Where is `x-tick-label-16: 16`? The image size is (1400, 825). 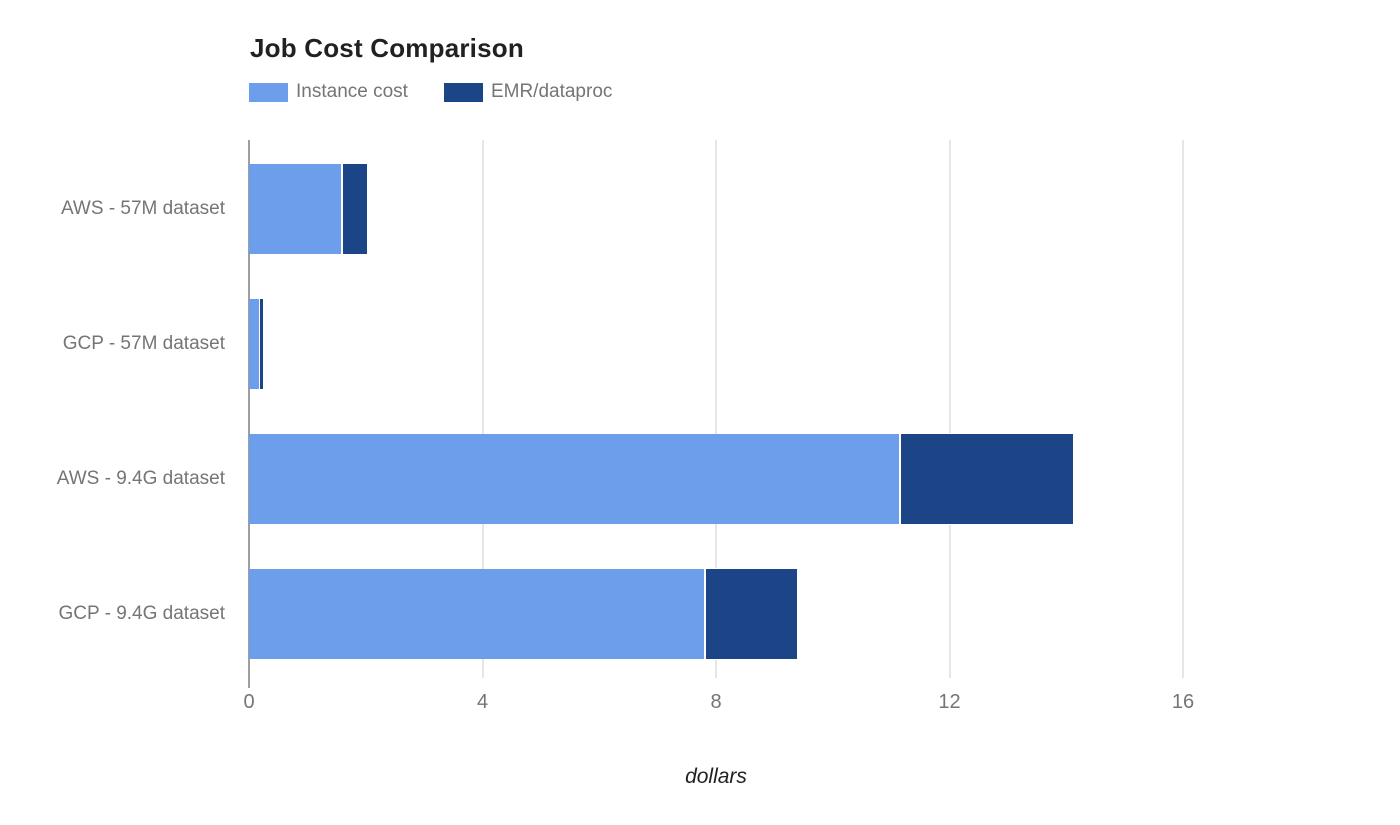
x-tick-label-16: 16 is located at coordinates (1183, 702).